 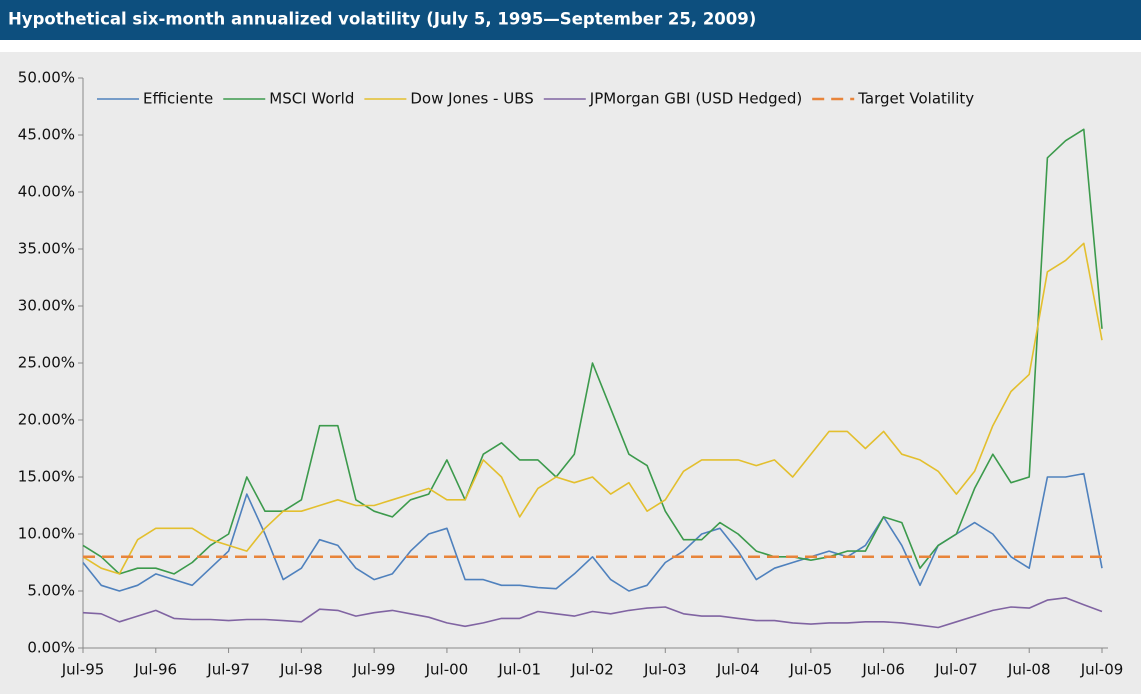 What do you see at coordinates (883, 670) in the screenshot?
I see `x-tick-label: Jul-06` at bounding box center [883, 670].